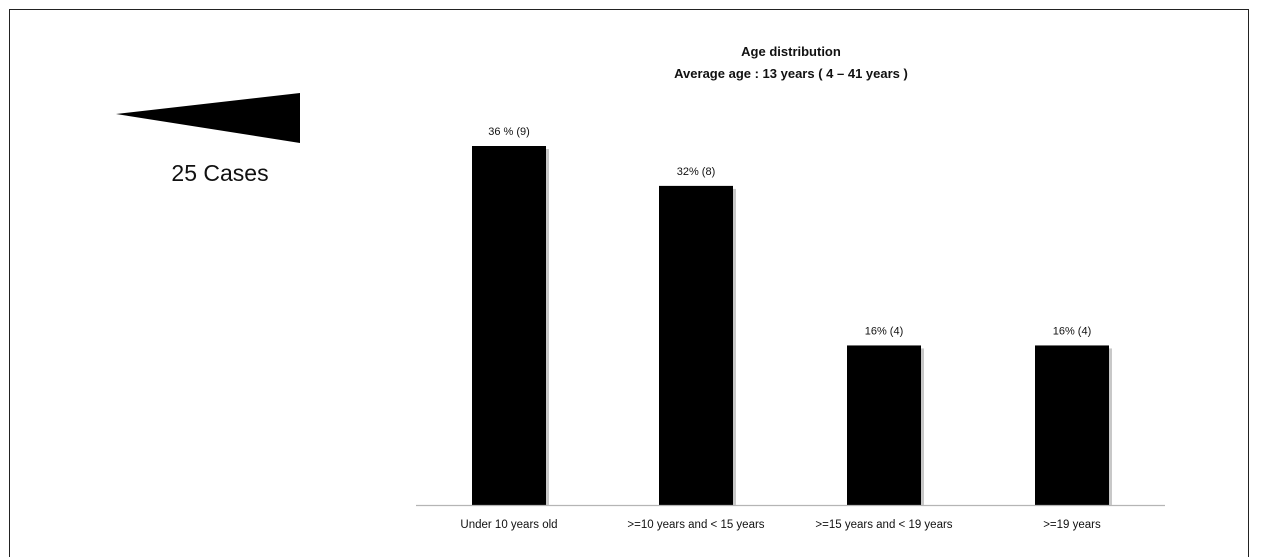 The width and height of the screenshot is (1261, 559). What do you see at coordinates (1072, 331) in the screenshot?
I see `data-label-3: 16% (4)` at bounding box center [1072, 331].